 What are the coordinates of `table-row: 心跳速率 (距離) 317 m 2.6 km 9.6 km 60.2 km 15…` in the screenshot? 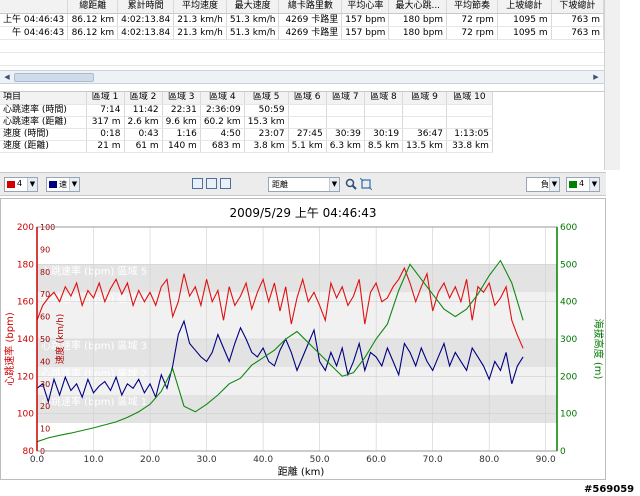 It's located at (246, 122).